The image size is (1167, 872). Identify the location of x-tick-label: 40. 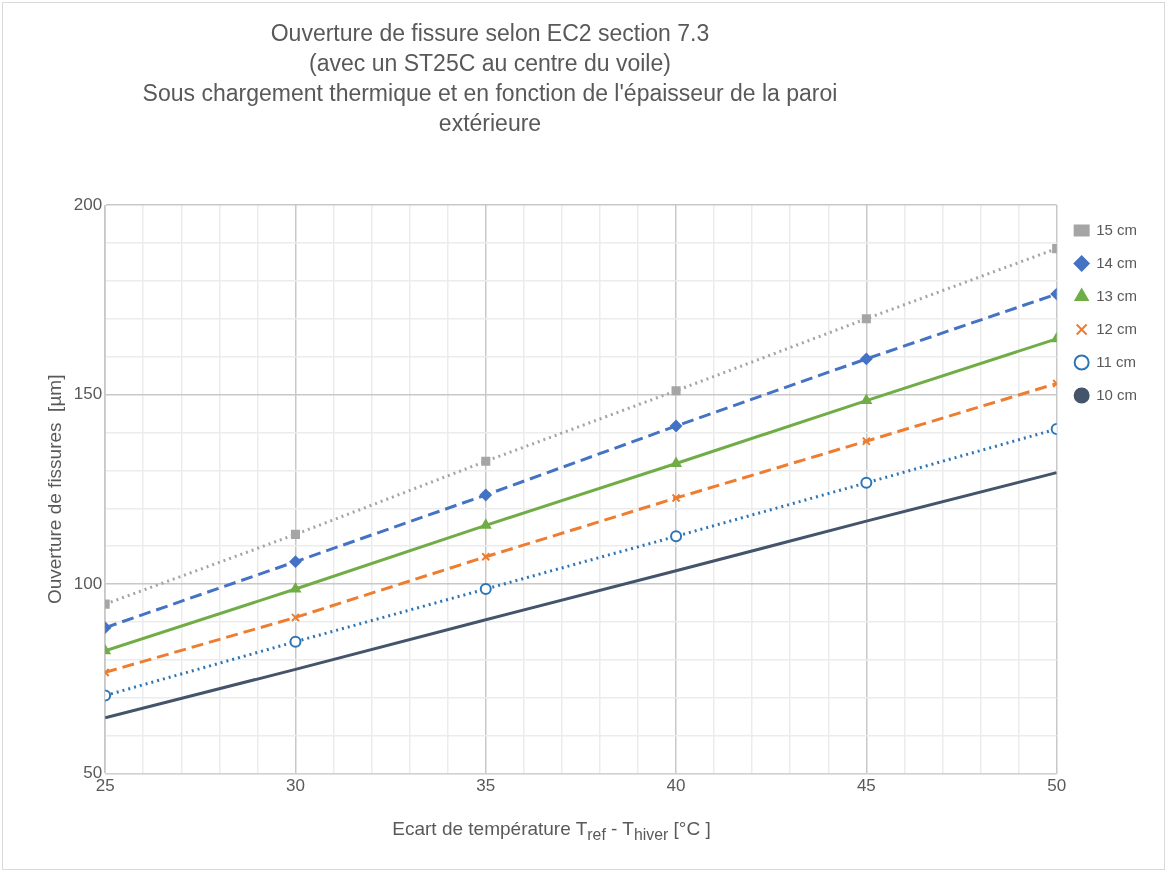
(676, 786).